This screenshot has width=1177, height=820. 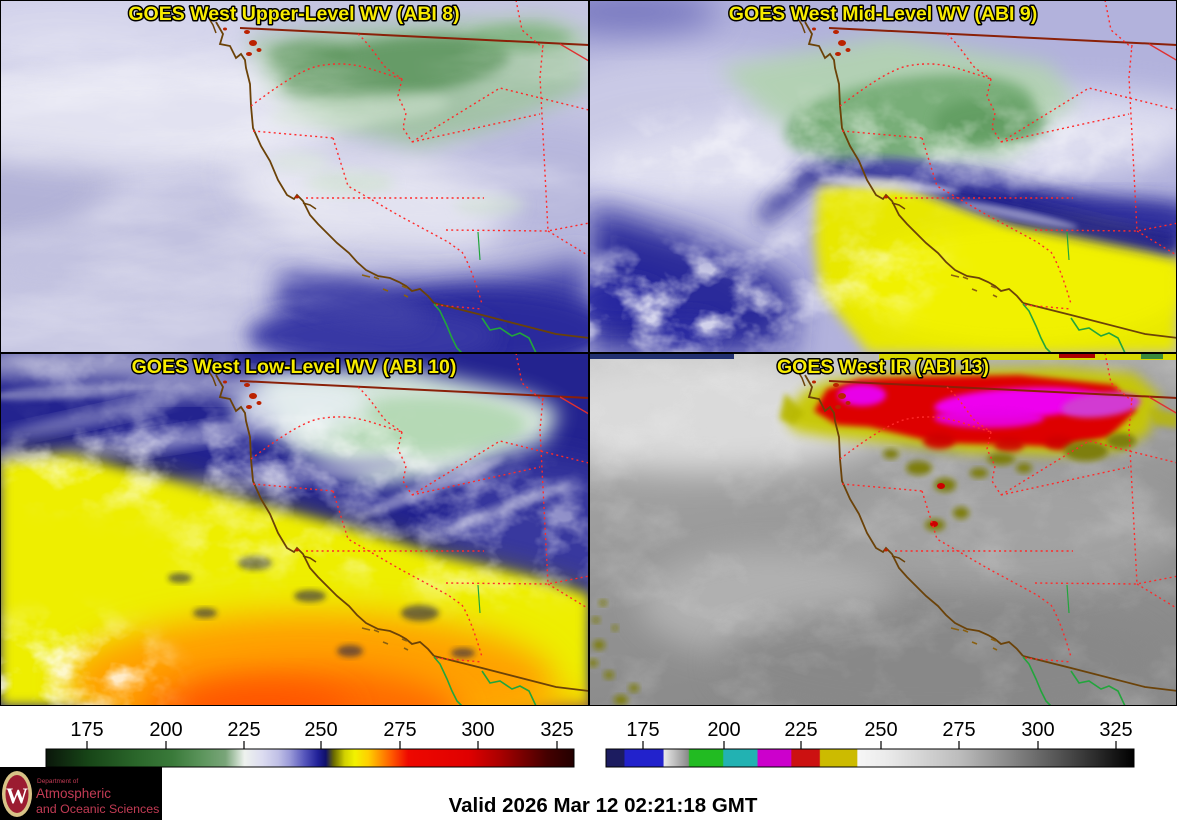 I want to click on svg-text: Atmospheric, so click(x=73, y=793).